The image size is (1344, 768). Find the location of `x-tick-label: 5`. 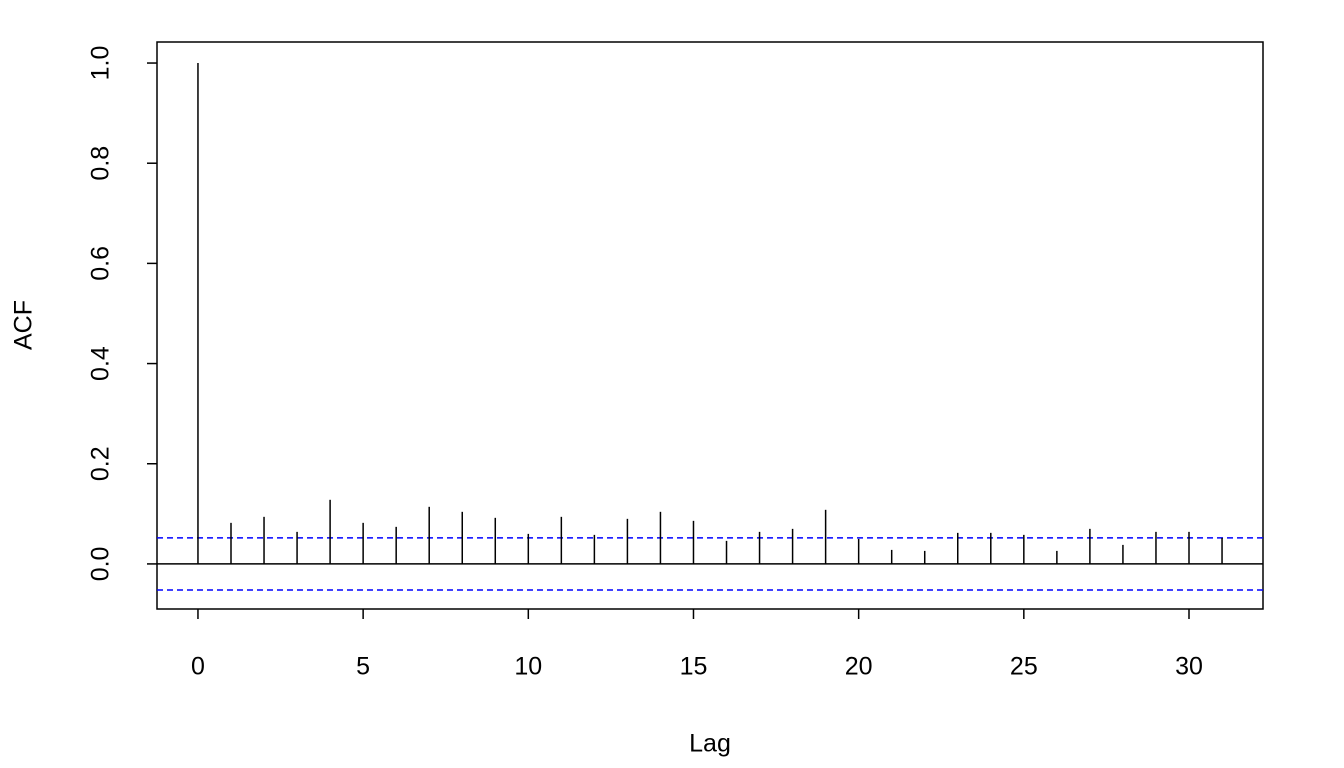

x-tick-label: 5 is located at coordinates (363, 667).